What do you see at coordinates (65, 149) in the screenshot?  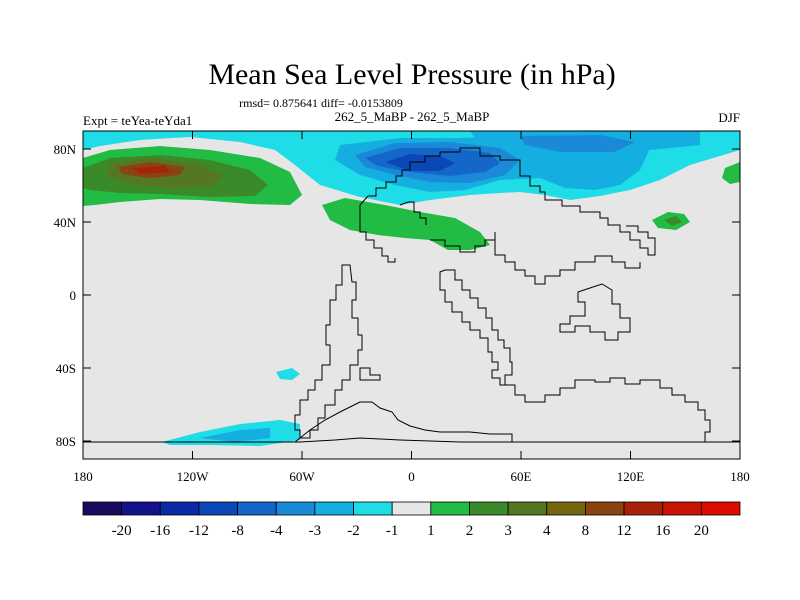 I see `y-tick-label: 80N` at bounding box center [65, 149].